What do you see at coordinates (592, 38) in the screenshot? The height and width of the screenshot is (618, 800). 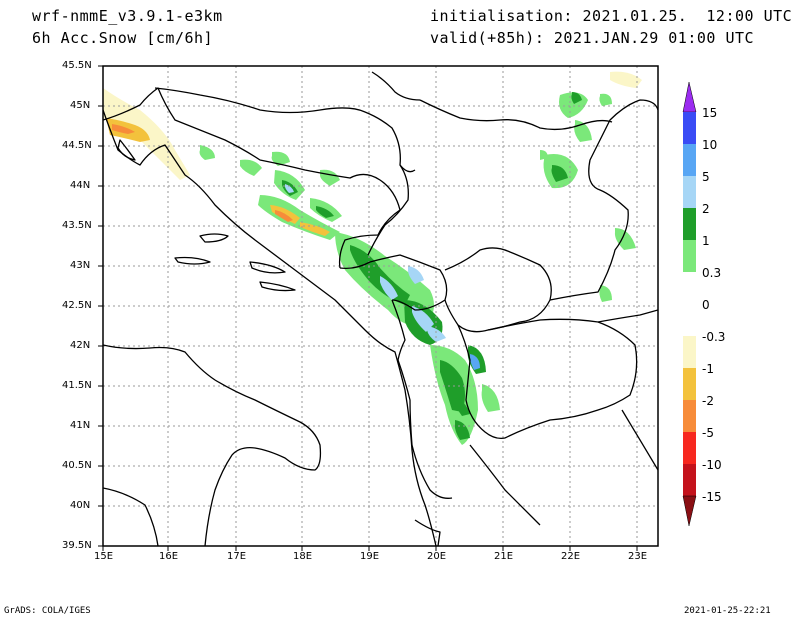 I see `valid-time-label: valid(+85h): 2021.JAN.29 01:00 UTC` at bounding box center [592, 38].